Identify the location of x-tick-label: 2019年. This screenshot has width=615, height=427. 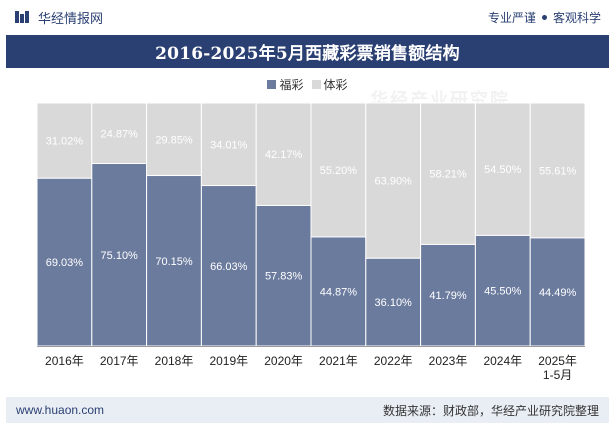
(228, 361).